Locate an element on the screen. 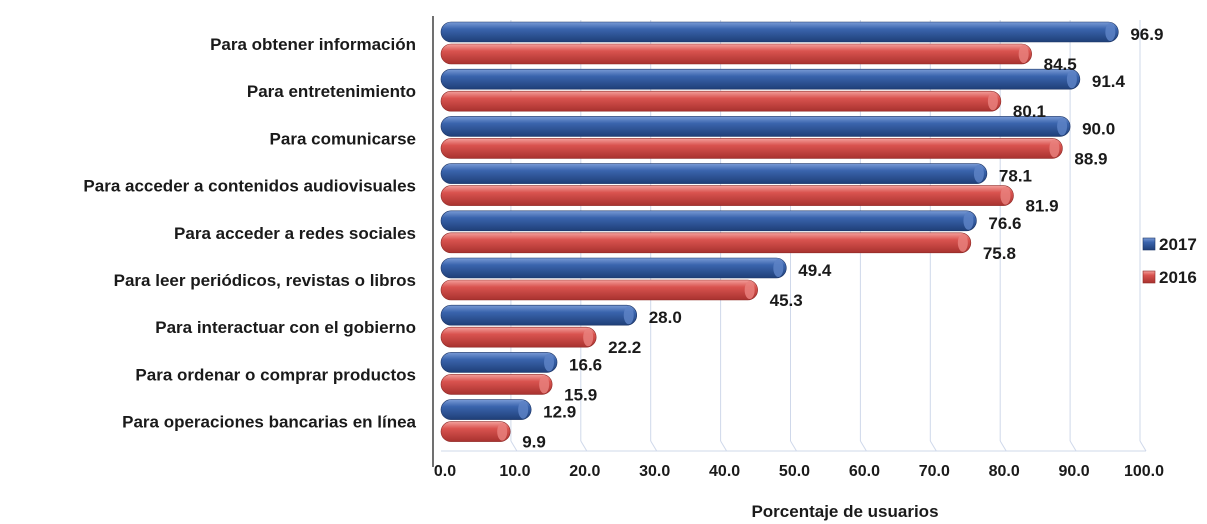 This screenshot has width=1207, height=524. value-label-2017: 76.6 is located at coordinates (1004, 223).